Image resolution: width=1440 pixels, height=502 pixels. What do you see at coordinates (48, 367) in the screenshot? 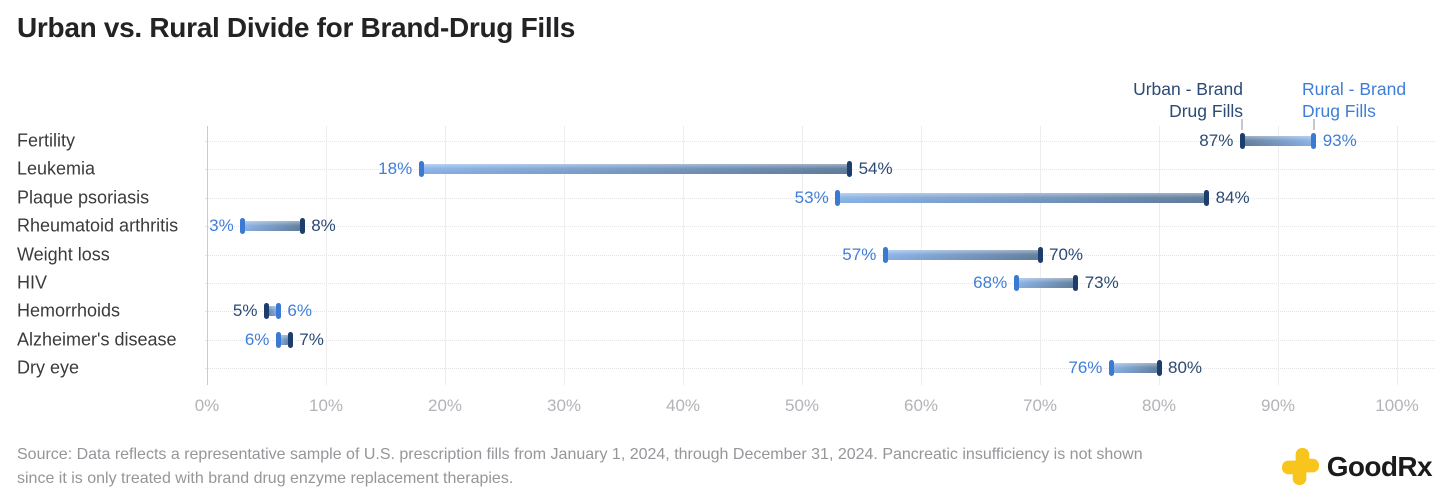
I see `category-label: Dry eye` at bounding box center [48, 367].